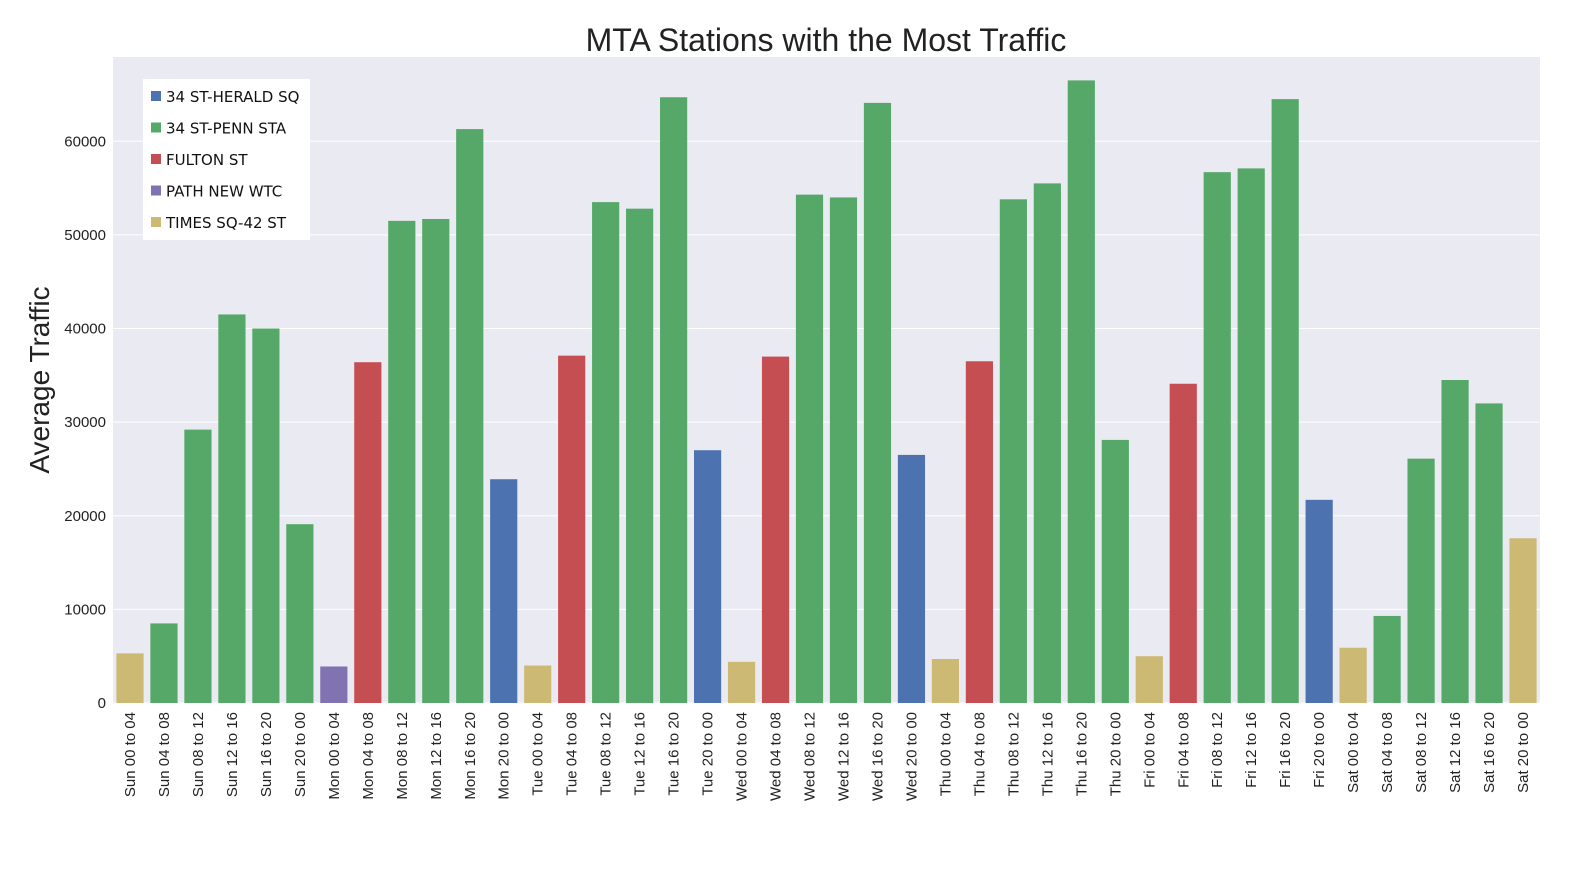 The height and width of the screenshot is (885, 1591). What do you see at coordinates (538, 754) in the screenshot?
I see `x-tick-label: Tue 00 to 04` at bounding box center [538, 754].